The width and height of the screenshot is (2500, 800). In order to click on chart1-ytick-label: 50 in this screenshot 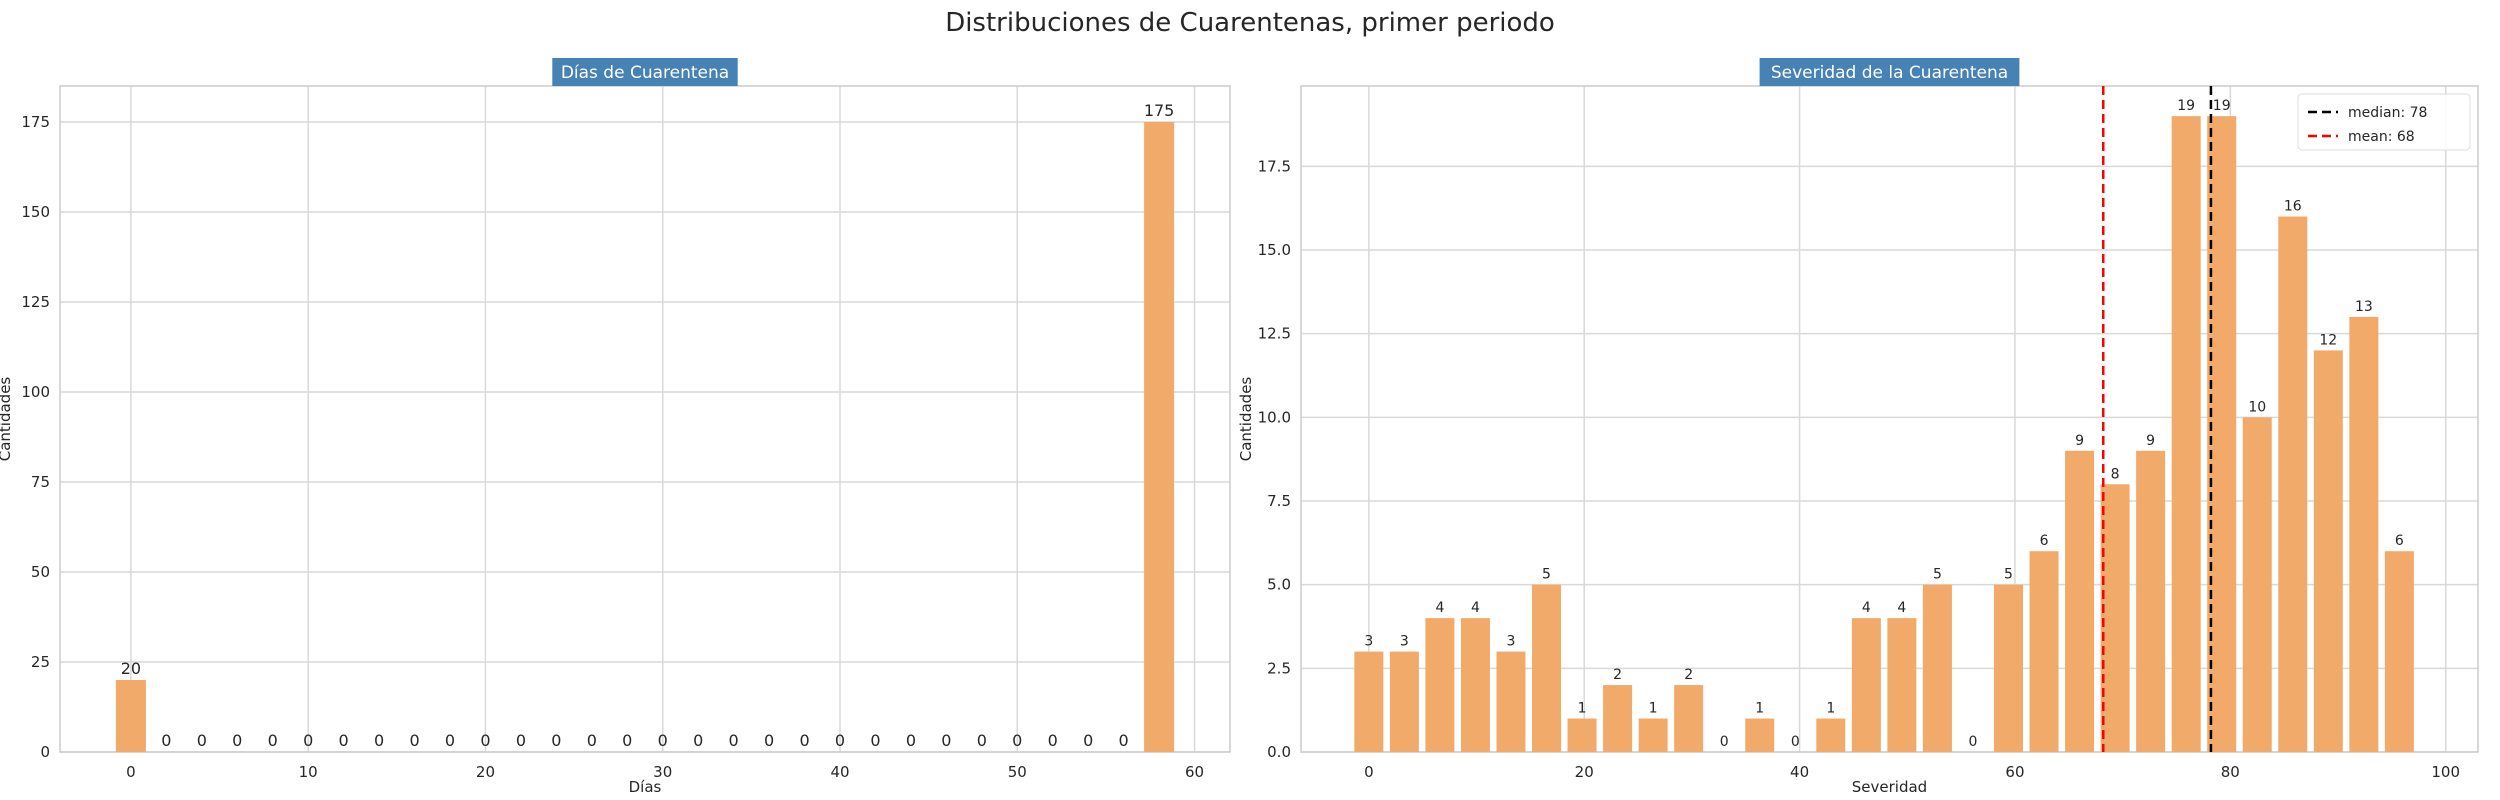, I will do `click(40, 572)`.